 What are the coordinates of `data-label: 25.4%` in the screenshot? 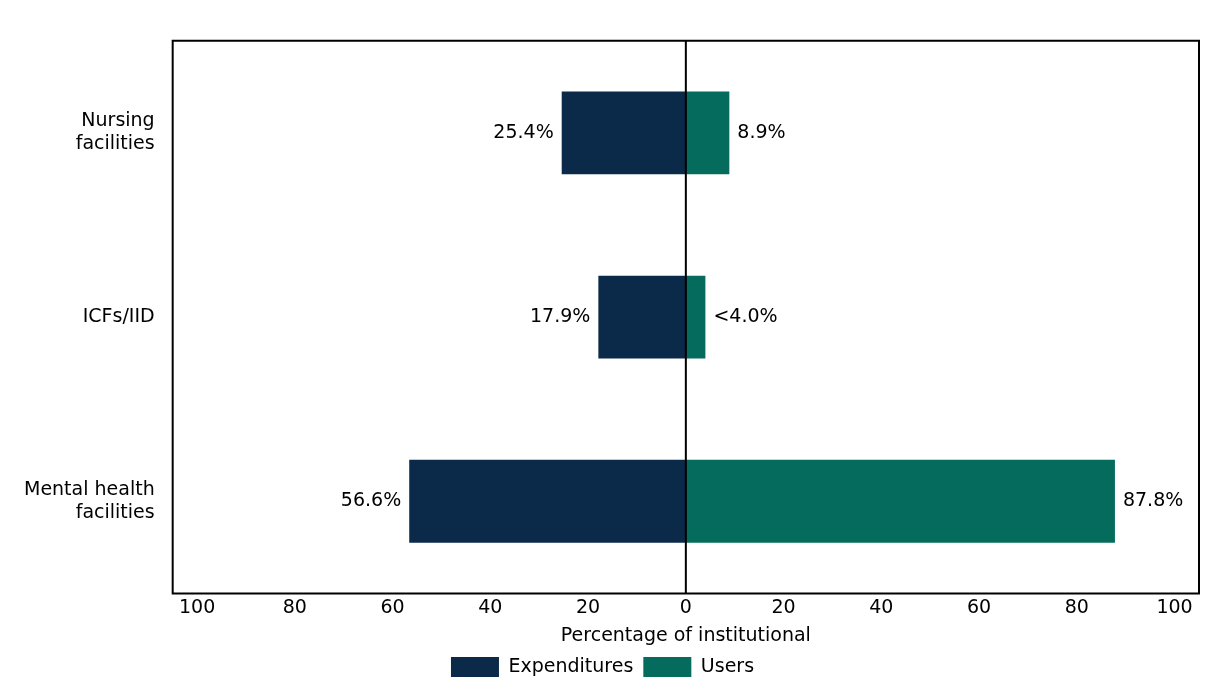 It's located at (523, 130).